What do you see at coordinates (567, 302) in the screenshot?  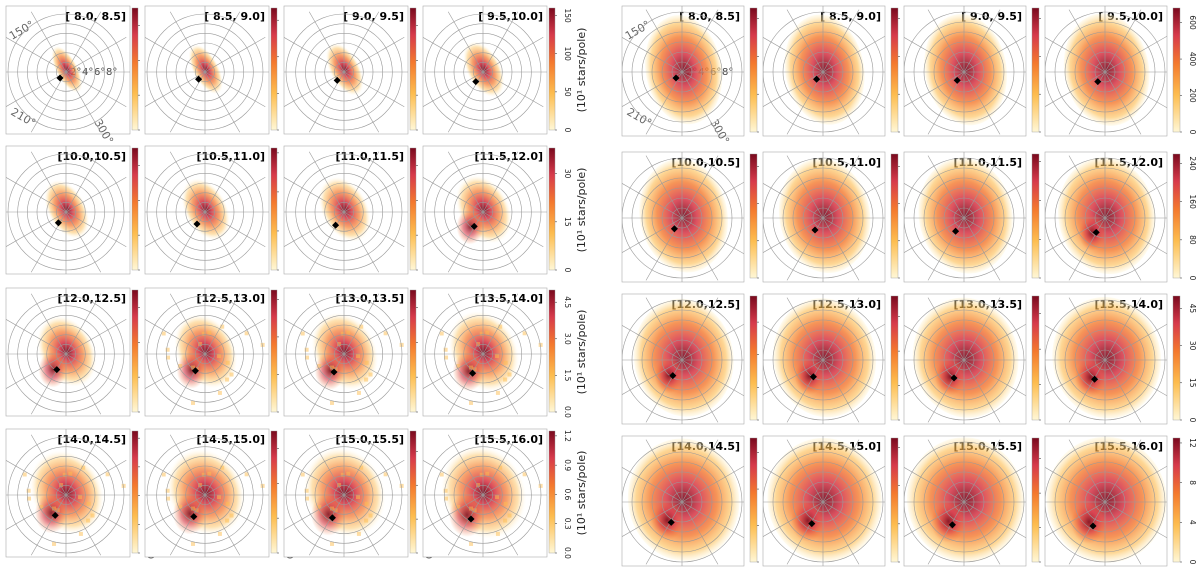 I see `colorbar-tick-label: 4.5` at bounding box center [567, 302].